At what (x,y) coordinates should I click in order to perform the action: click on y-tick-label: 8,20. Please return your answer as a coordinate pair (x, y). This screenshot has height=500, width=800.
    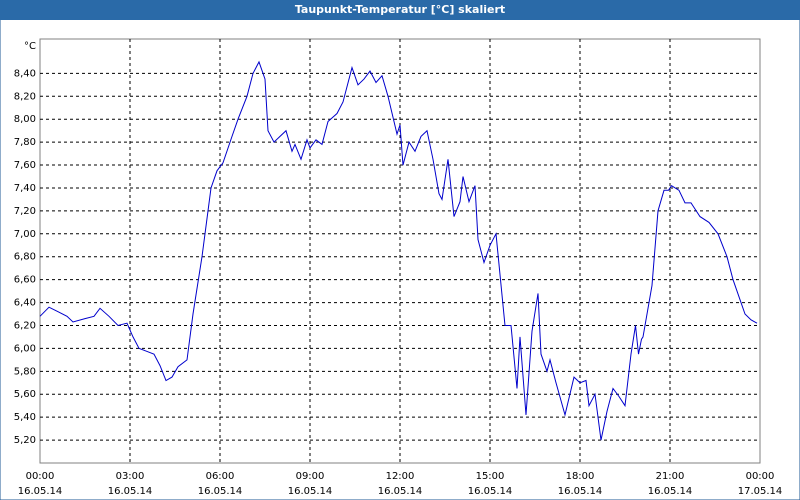
    Looking at the image, I should click on (25, 96).